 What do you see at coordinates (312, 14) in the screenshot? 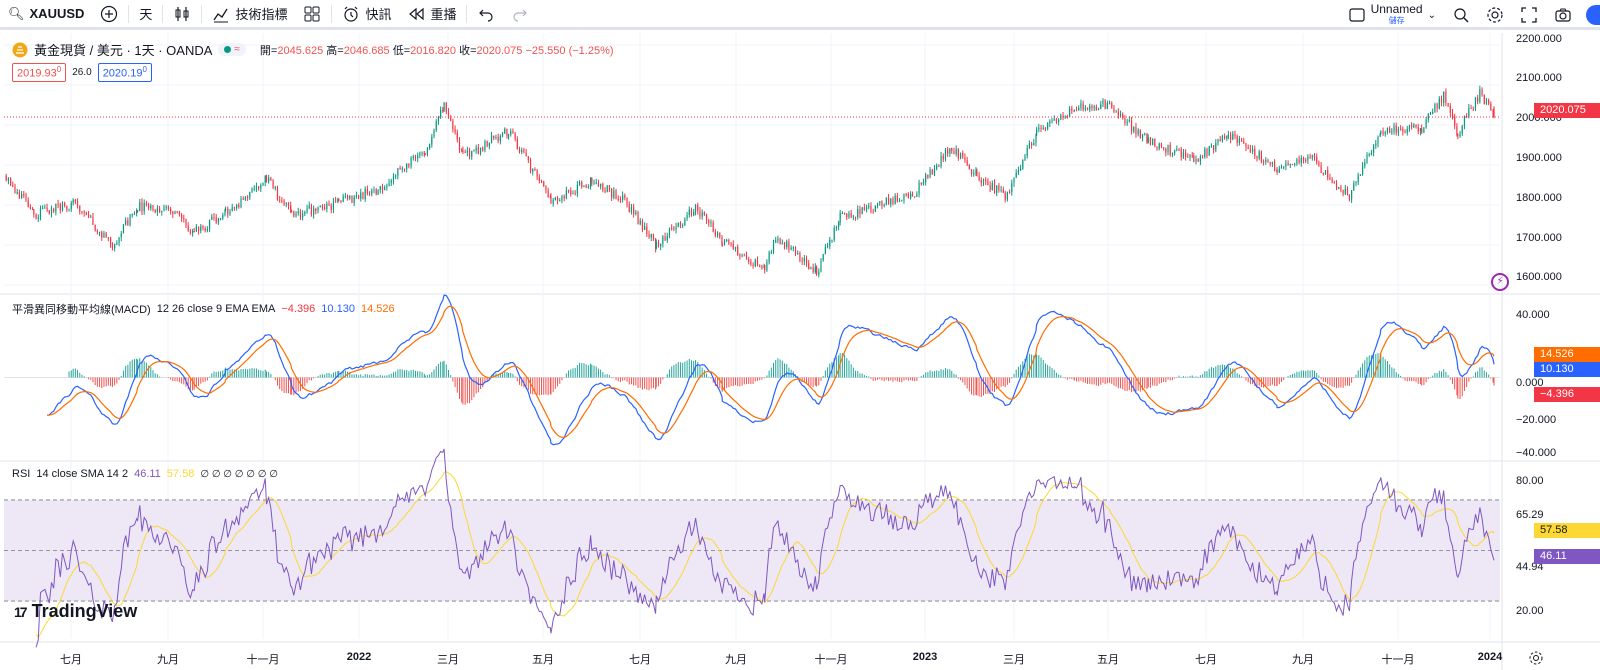
I see `layouts-grid-button` at bounding box center [312, 14].